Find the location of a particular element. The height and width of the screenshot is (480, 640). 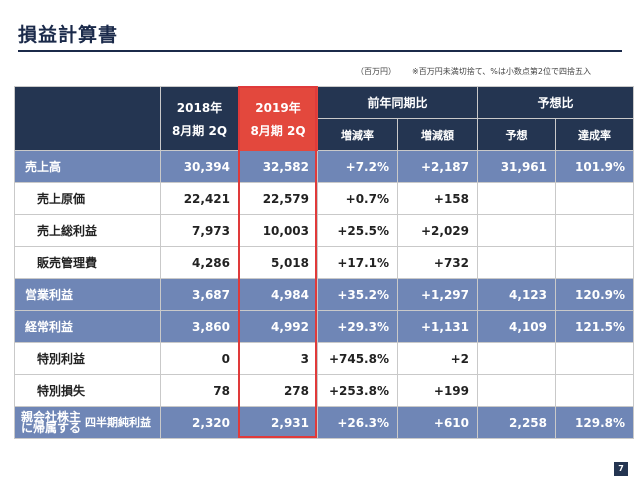

cell-2018: 30,394 is located at coordinates (199, 166).